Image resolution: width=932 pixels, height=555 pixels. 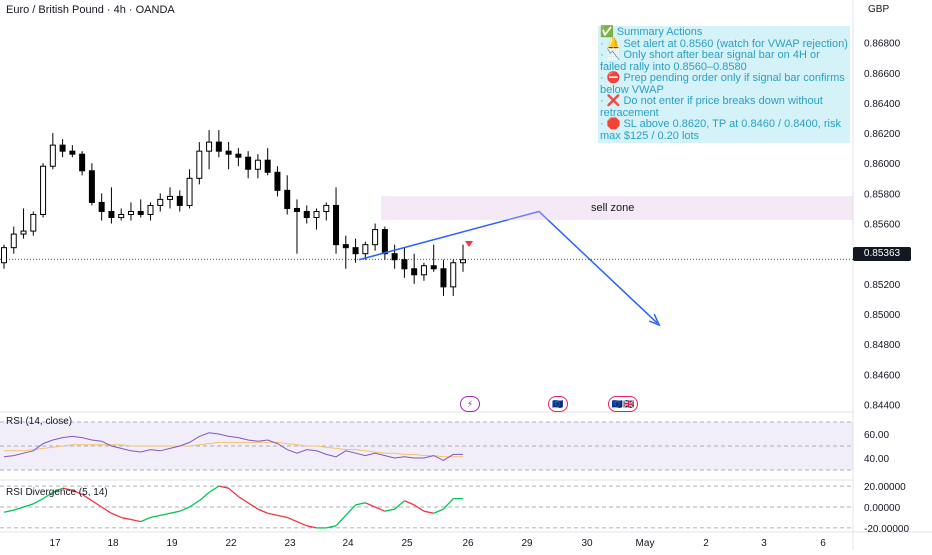 What do you see at coordinates (233, 449) in the screenshot?
I see `rsi-ma-line` at bounding box center [233, 449].